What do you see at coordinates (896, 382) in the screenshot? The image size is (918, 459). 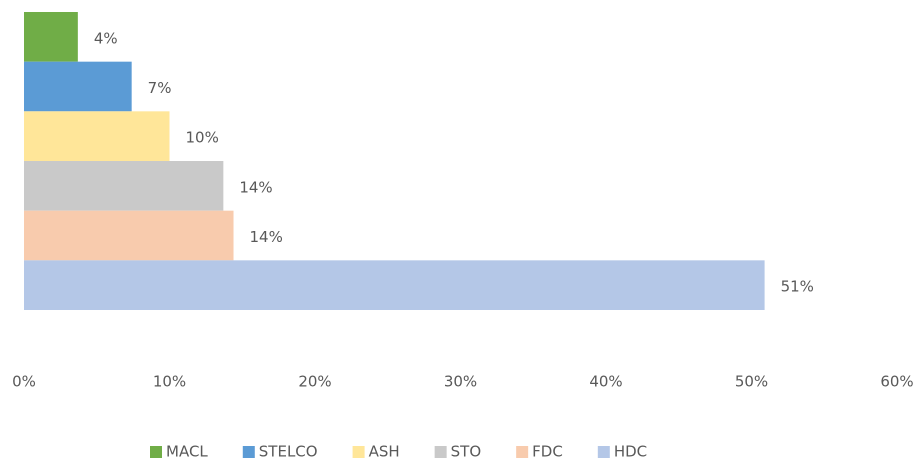 I see `x-tick-label: 60%` at bounding box center [896, 382].